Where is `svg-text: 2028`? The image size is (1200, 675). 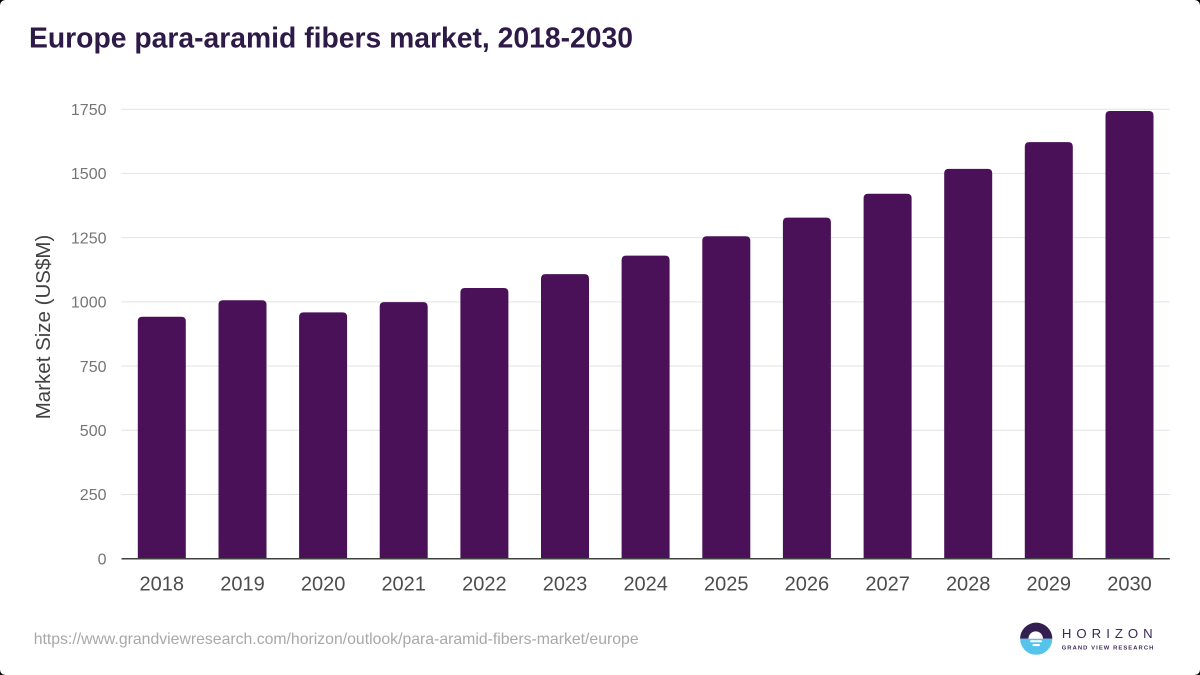
svg-text: 2028 is located at coordinates (968, 585).